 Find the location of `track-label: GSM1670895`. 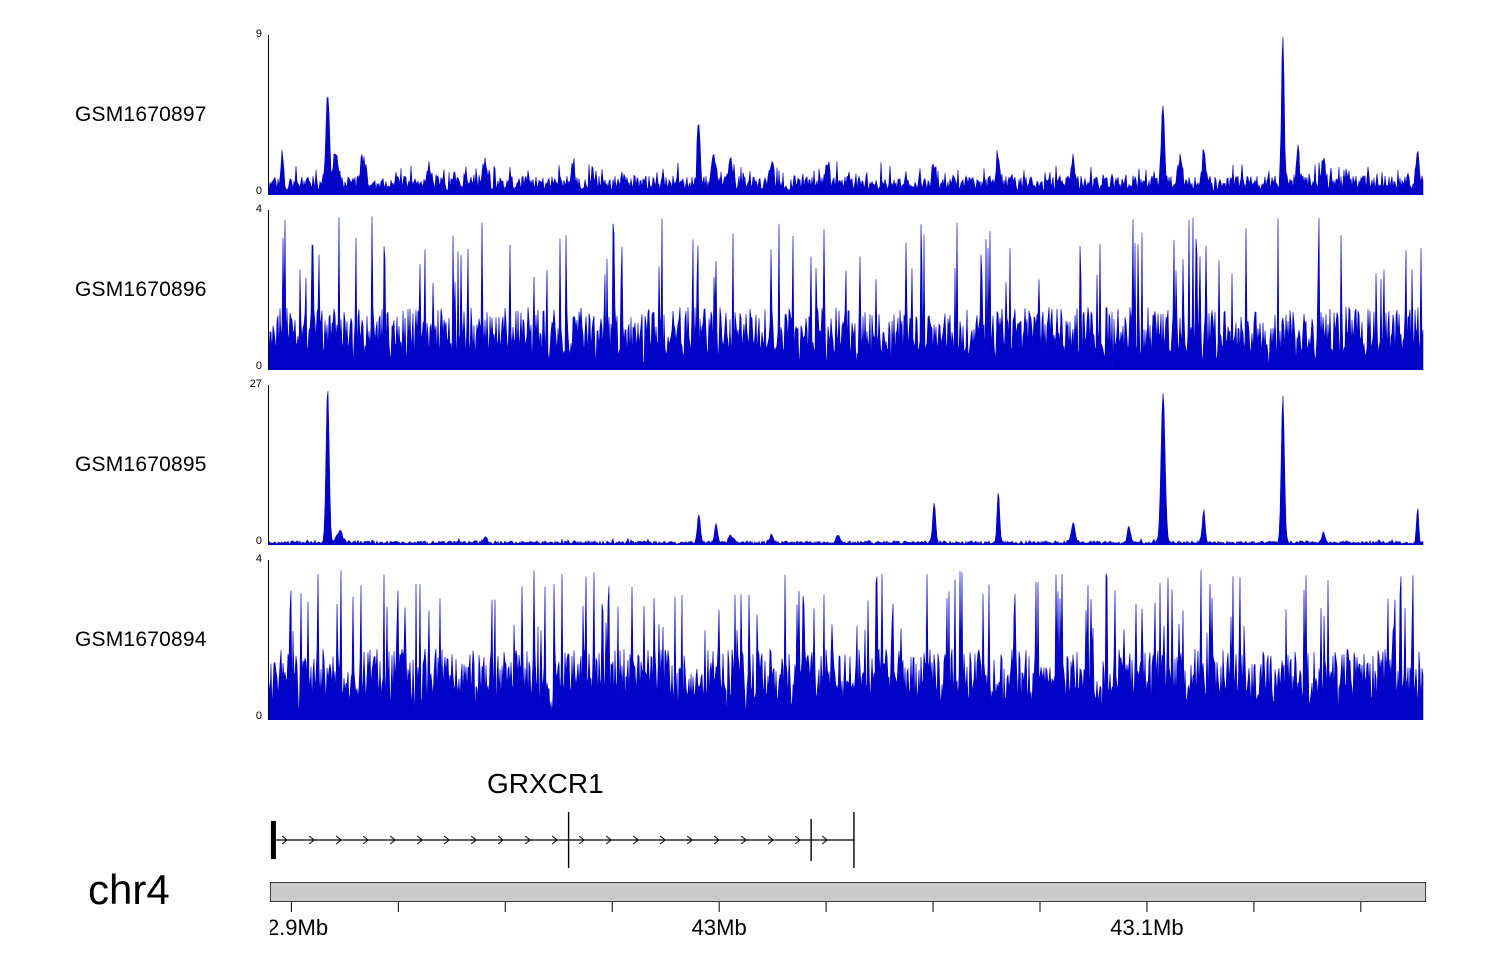

track-label: GSM1670895 is located at coordinates (141, 464).